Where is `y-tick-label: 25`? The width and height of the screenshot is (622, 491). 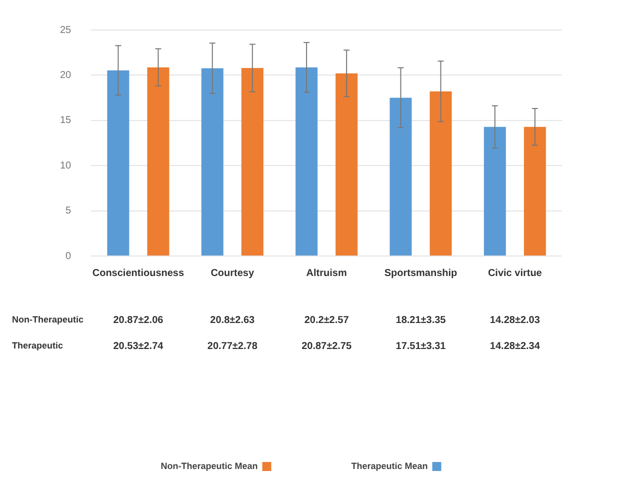
y-tick-label: 25 is located at coordinates (66, 30).